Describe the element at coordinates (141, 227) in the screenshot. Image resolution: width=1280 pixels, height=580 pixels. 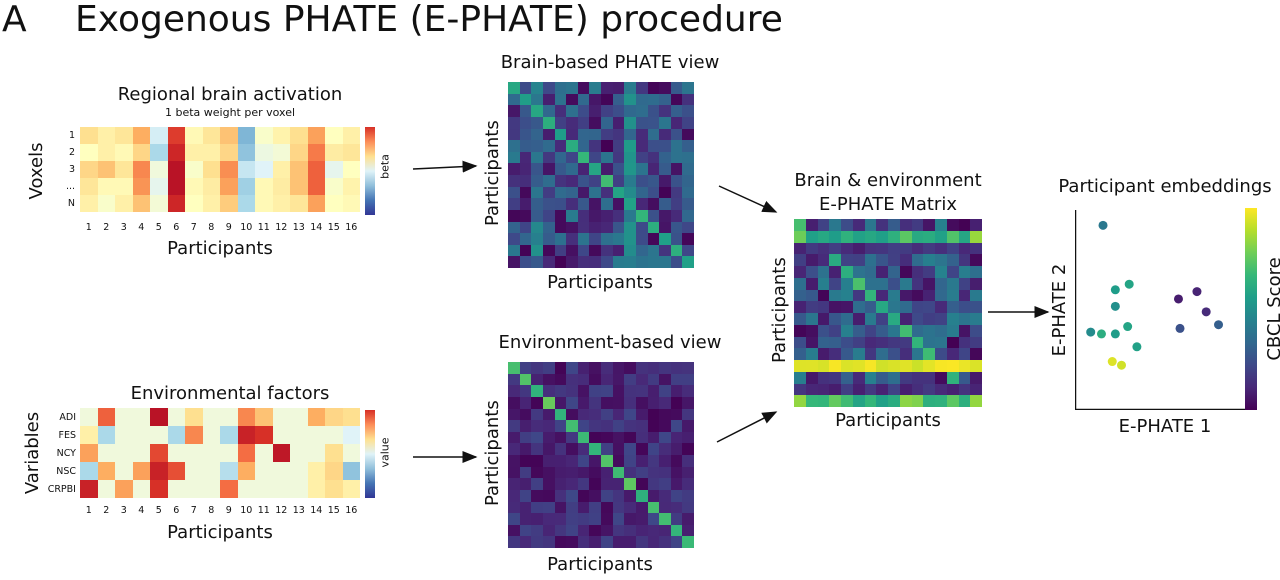
I see `brain-heatmap-col-label: 4` at that location.